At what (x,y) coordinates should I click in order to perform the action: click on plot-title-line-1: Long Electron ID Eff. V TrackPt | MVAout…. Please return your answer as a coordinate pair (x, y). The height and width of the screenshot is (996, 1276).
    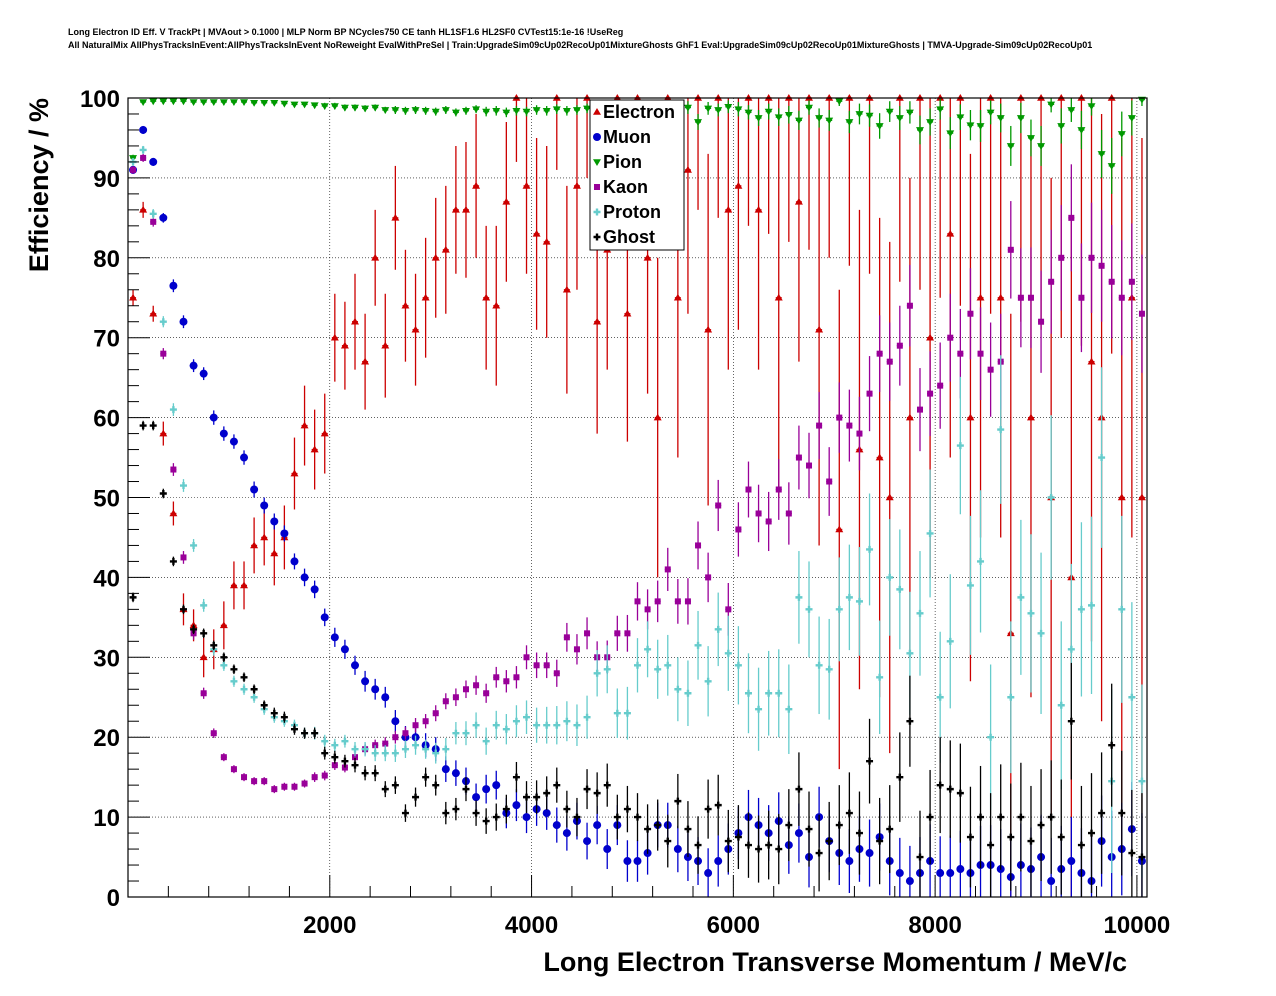
    Looking at the image, I should click on (346, 32).